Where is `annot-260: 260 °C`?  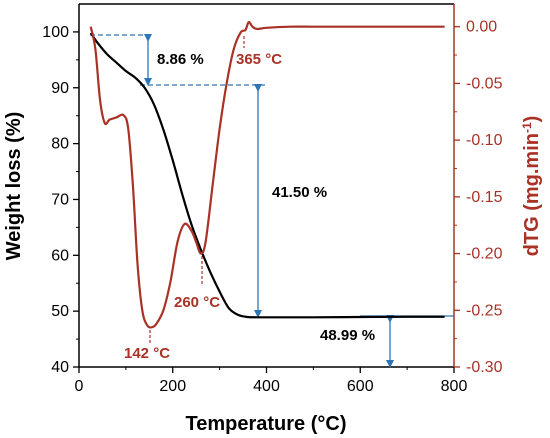
annot-260: 260 °C is located at coordinates (197, 302).